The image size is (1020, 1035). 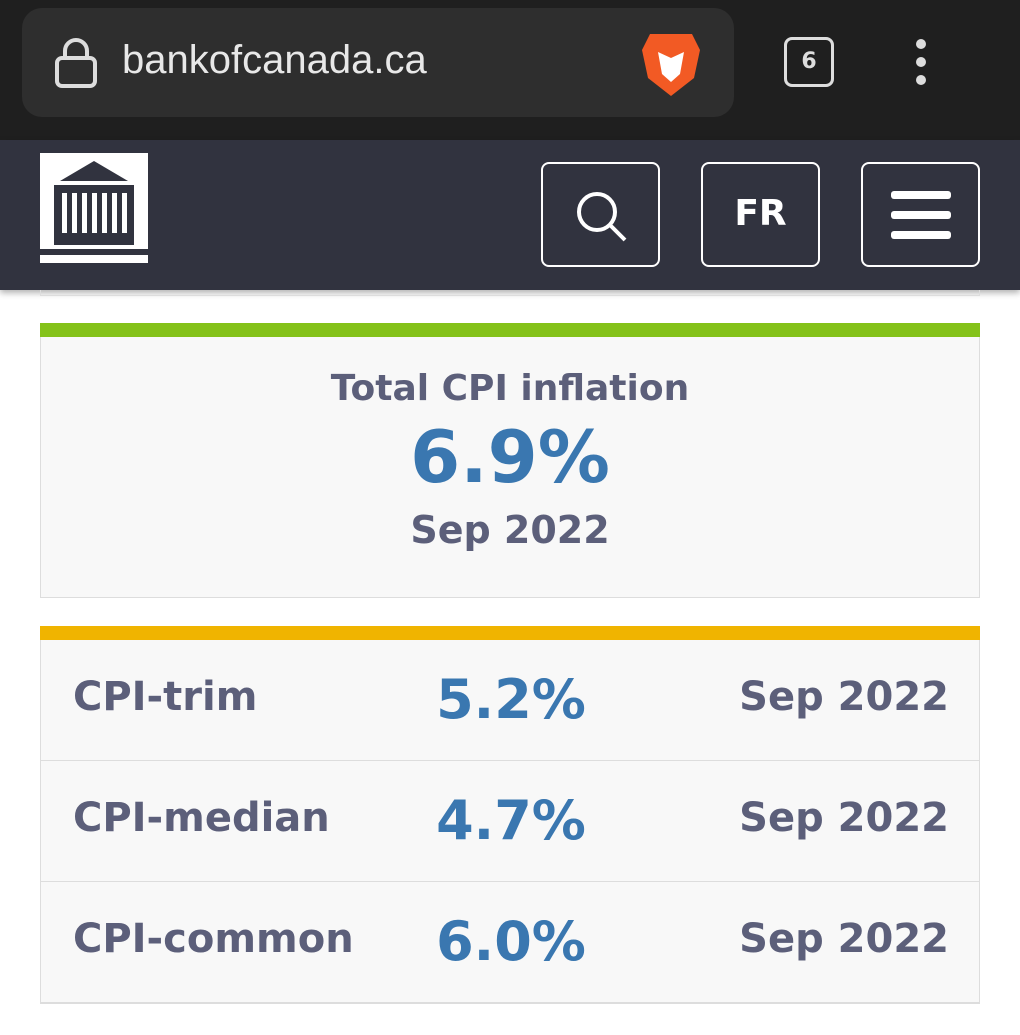 What do you see at coordinates (213, 939) in the screenshot?
I see `measure-name: CPI-common` at bounding box center [213, 939].